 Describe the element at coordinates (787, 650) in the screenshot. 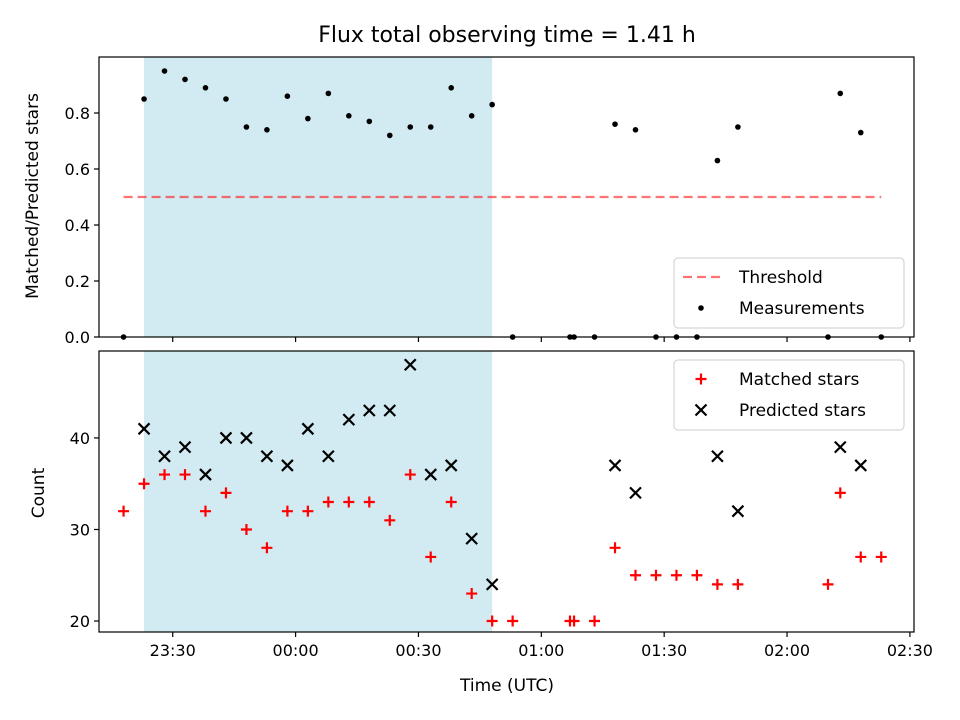

I see `x-tick-label: 02:00` at that location.